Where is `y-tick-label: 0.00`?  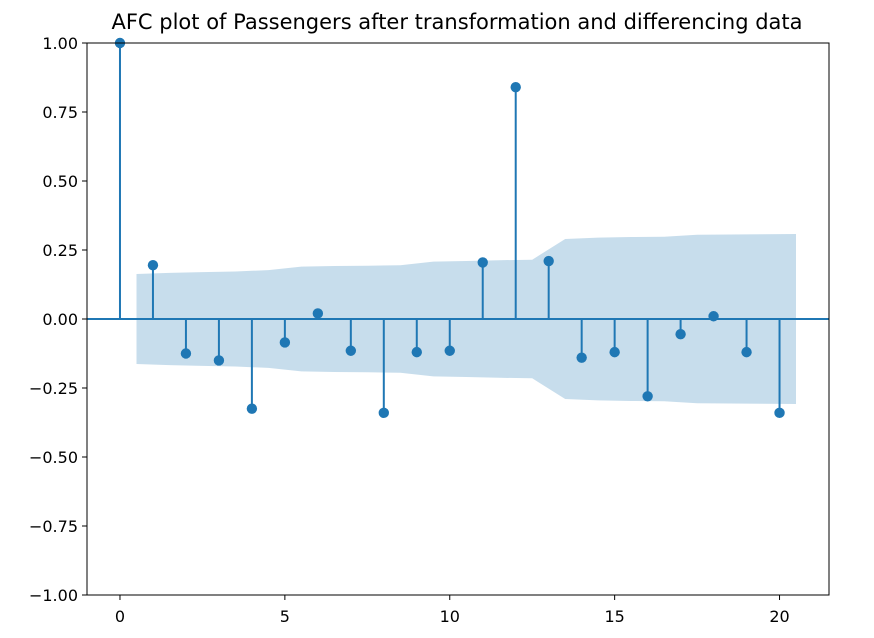 y-tick-label: 0.00 is located at coordinates (60, 319).